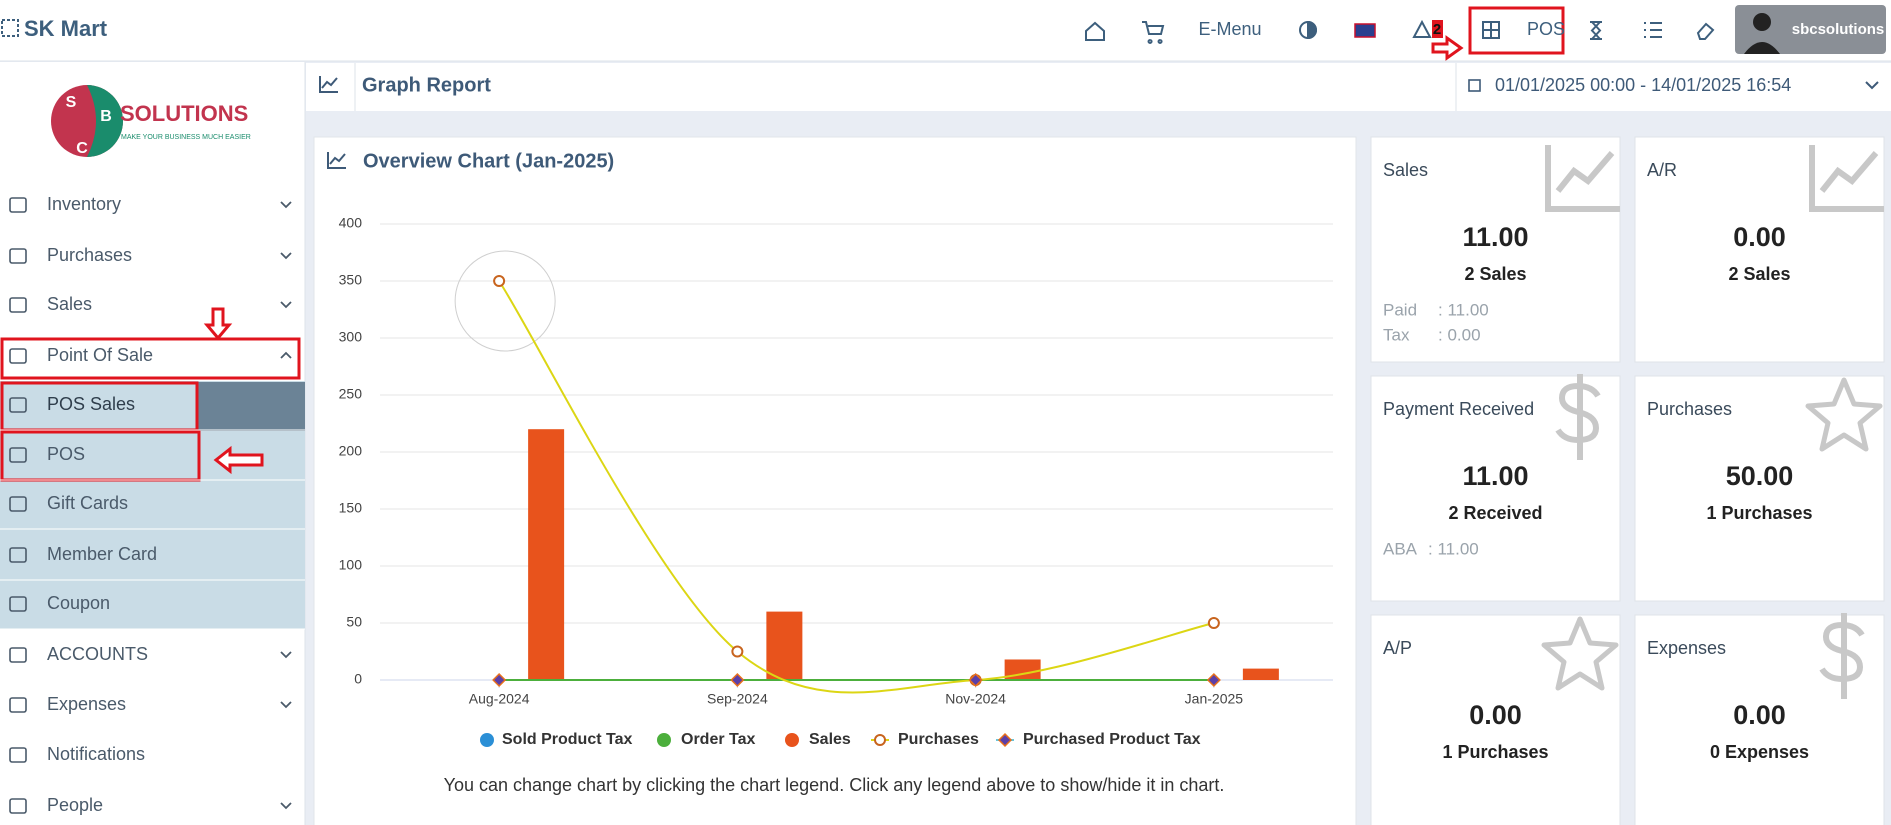 The image size is (1891, 825). Describe the element at coordinates (78, 603) in the screenshot. I see `menu-item: Coupon` at that location.